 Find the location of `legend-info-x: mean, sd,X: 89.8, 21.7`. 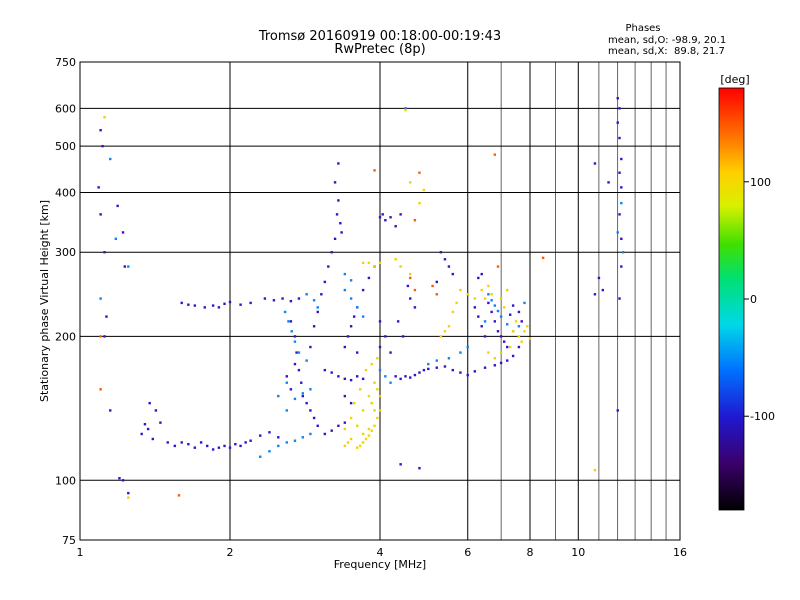

legend-info-x: mean, sd,X: 89.8, 21.7 is located at coordinates (666, 51).